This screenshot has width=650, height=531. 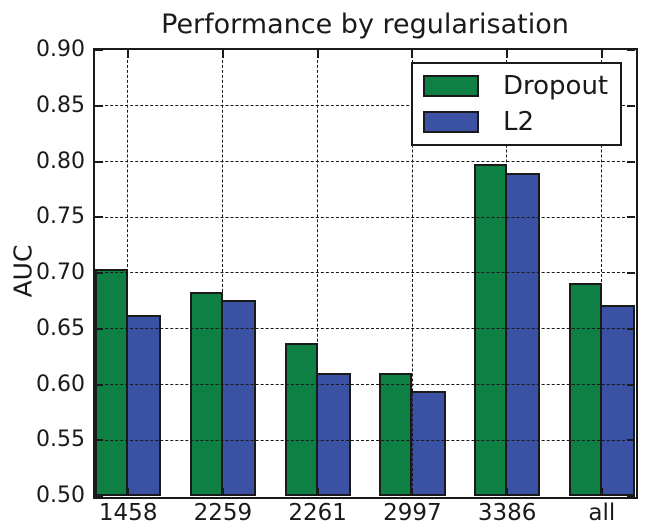 What do you see at coordinates (412, 513) in the screenshot?
I see `x-tick-label-2997: 2997` at bounding box center [412, 513].